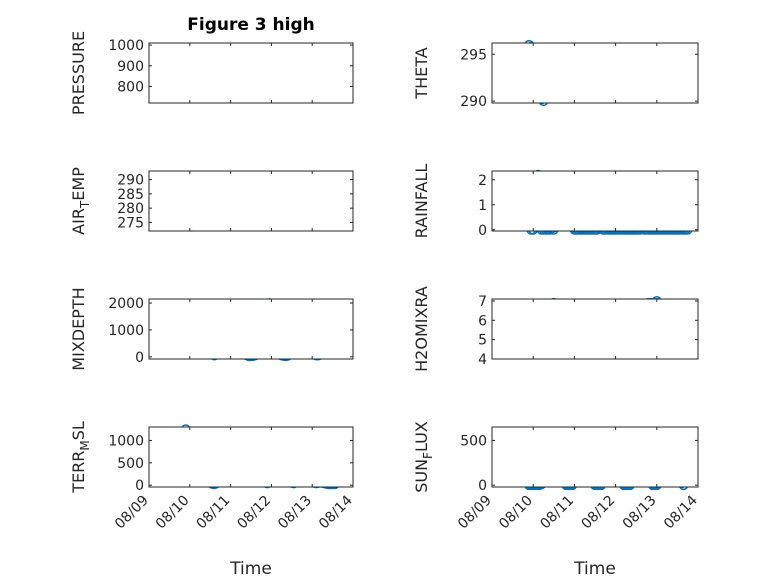 Image resolution: width=778 pixels, height=583 pixels. What do you see at coordinates (421, 329) in the screenshot?
I see `y-axis-label: H2OMIXRA` at bounding box center [421, 329].